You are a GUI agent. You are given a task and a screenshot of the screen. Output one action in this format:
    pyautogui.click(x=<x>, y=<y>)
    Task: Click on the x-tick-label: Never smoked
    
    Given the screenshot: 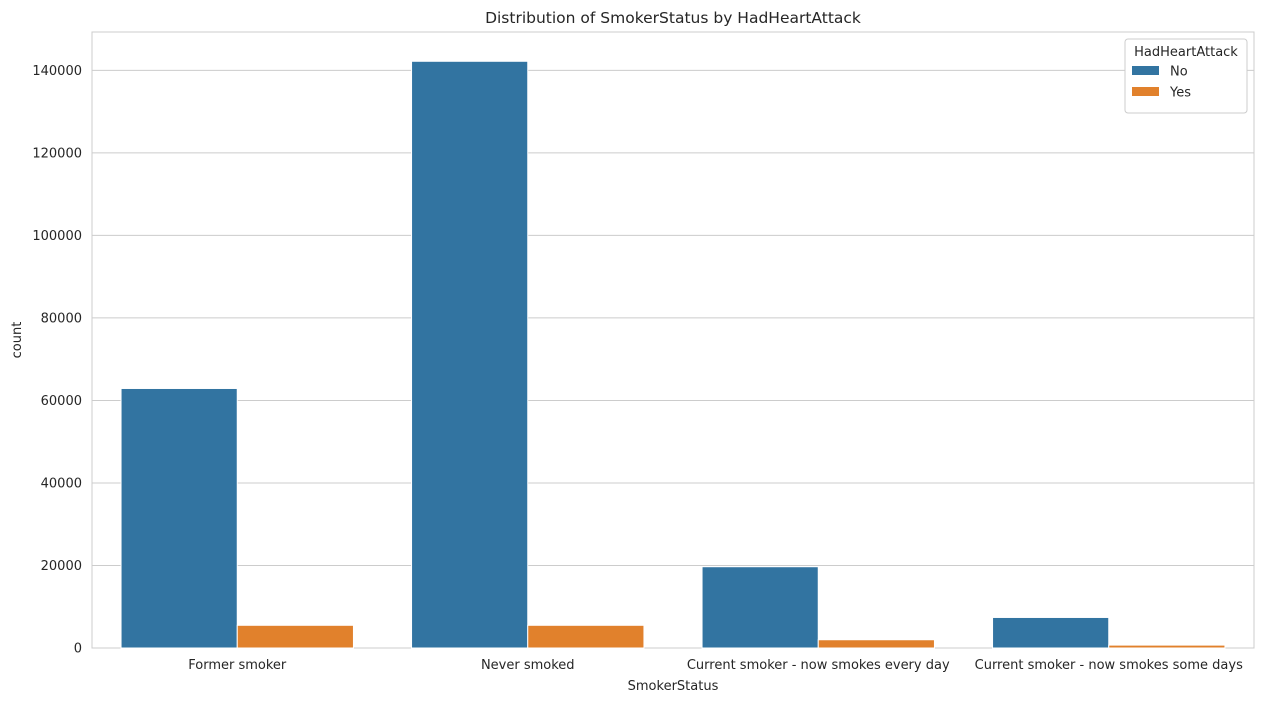 What is the action you would take?
    pyautogui.click(x=528, y=665)
    